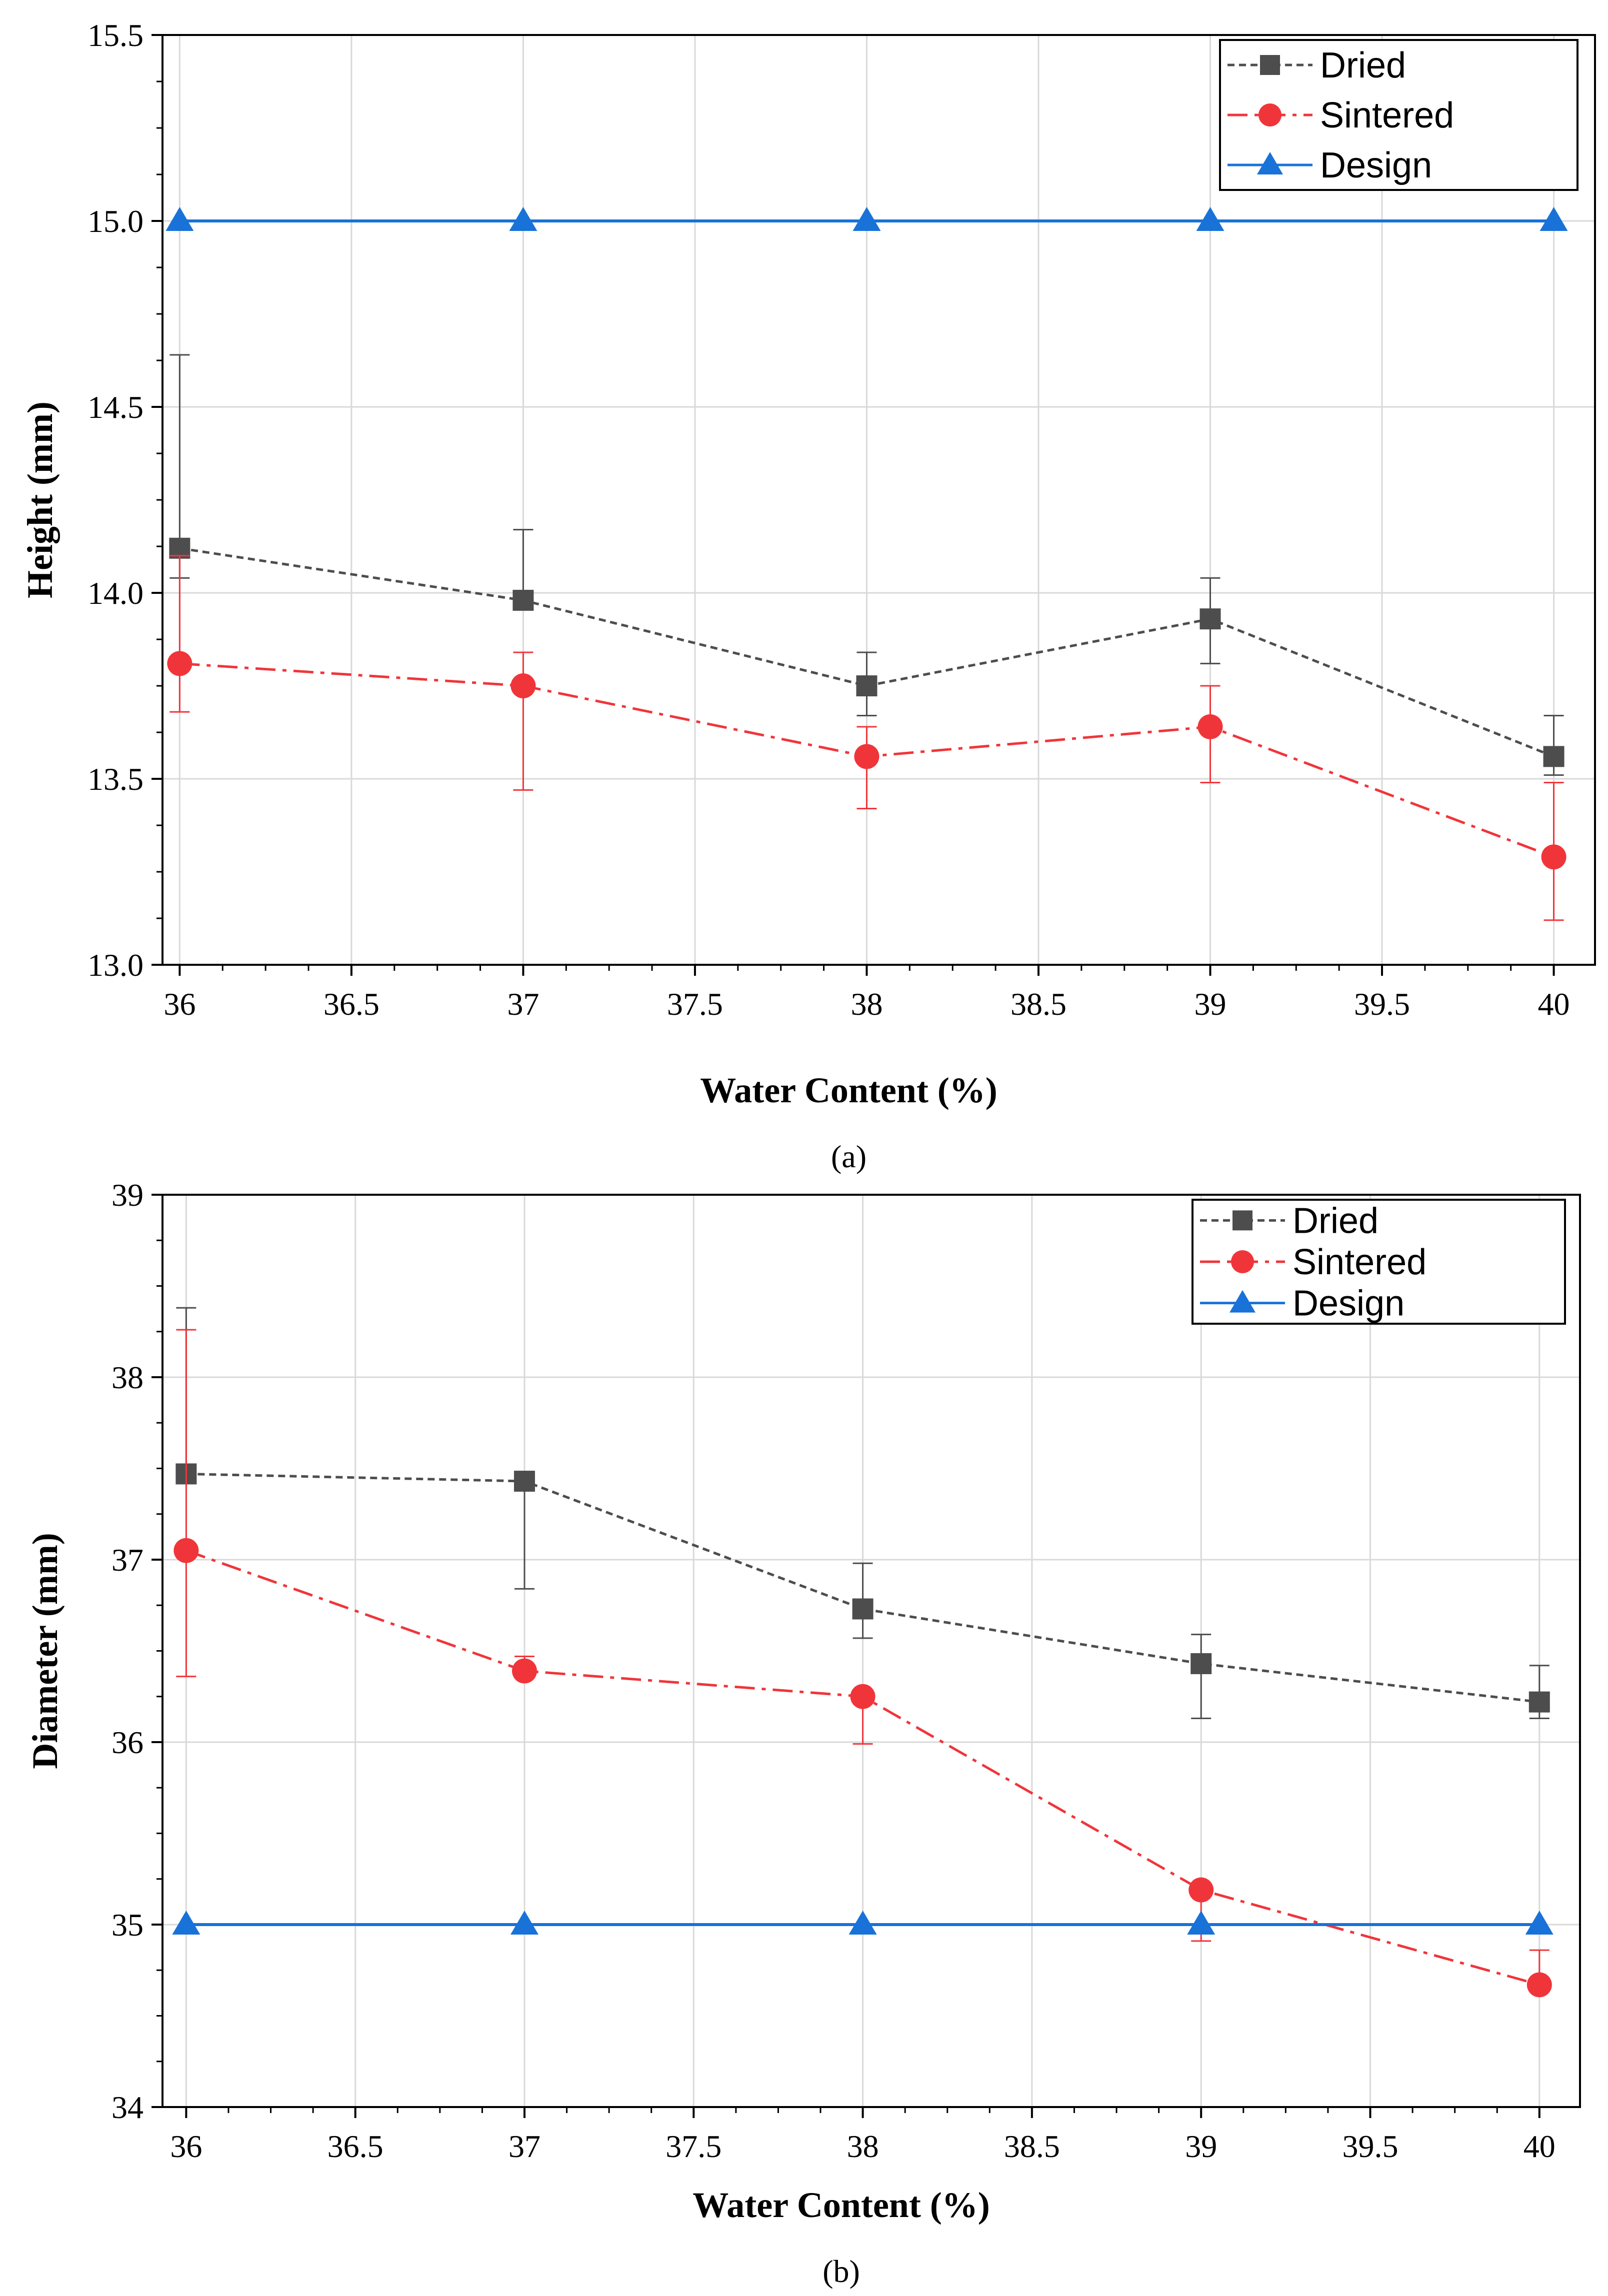 Image resolution: width=1608 pixels, height=2296 pixels. Describe the element at coordinates (45, 1651) in the screenshot. I see `y-axis-label: Diameter (mm)` at that location.